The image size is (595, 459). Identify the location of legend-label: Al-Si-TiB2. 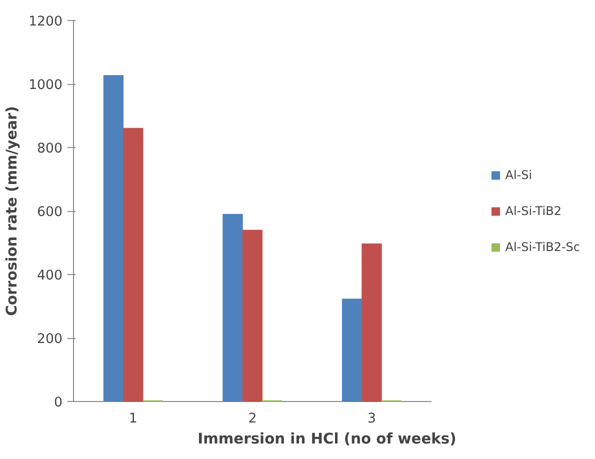
(533, 211).